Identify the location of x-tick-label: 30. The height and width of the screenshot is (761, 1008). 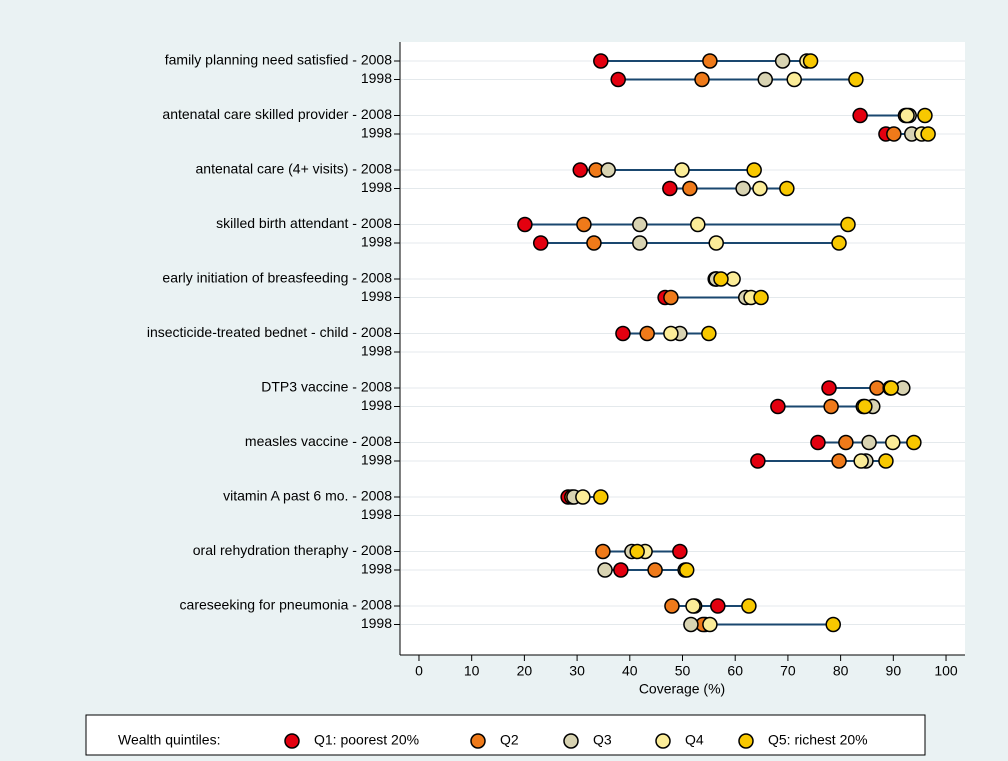
(577, 671).